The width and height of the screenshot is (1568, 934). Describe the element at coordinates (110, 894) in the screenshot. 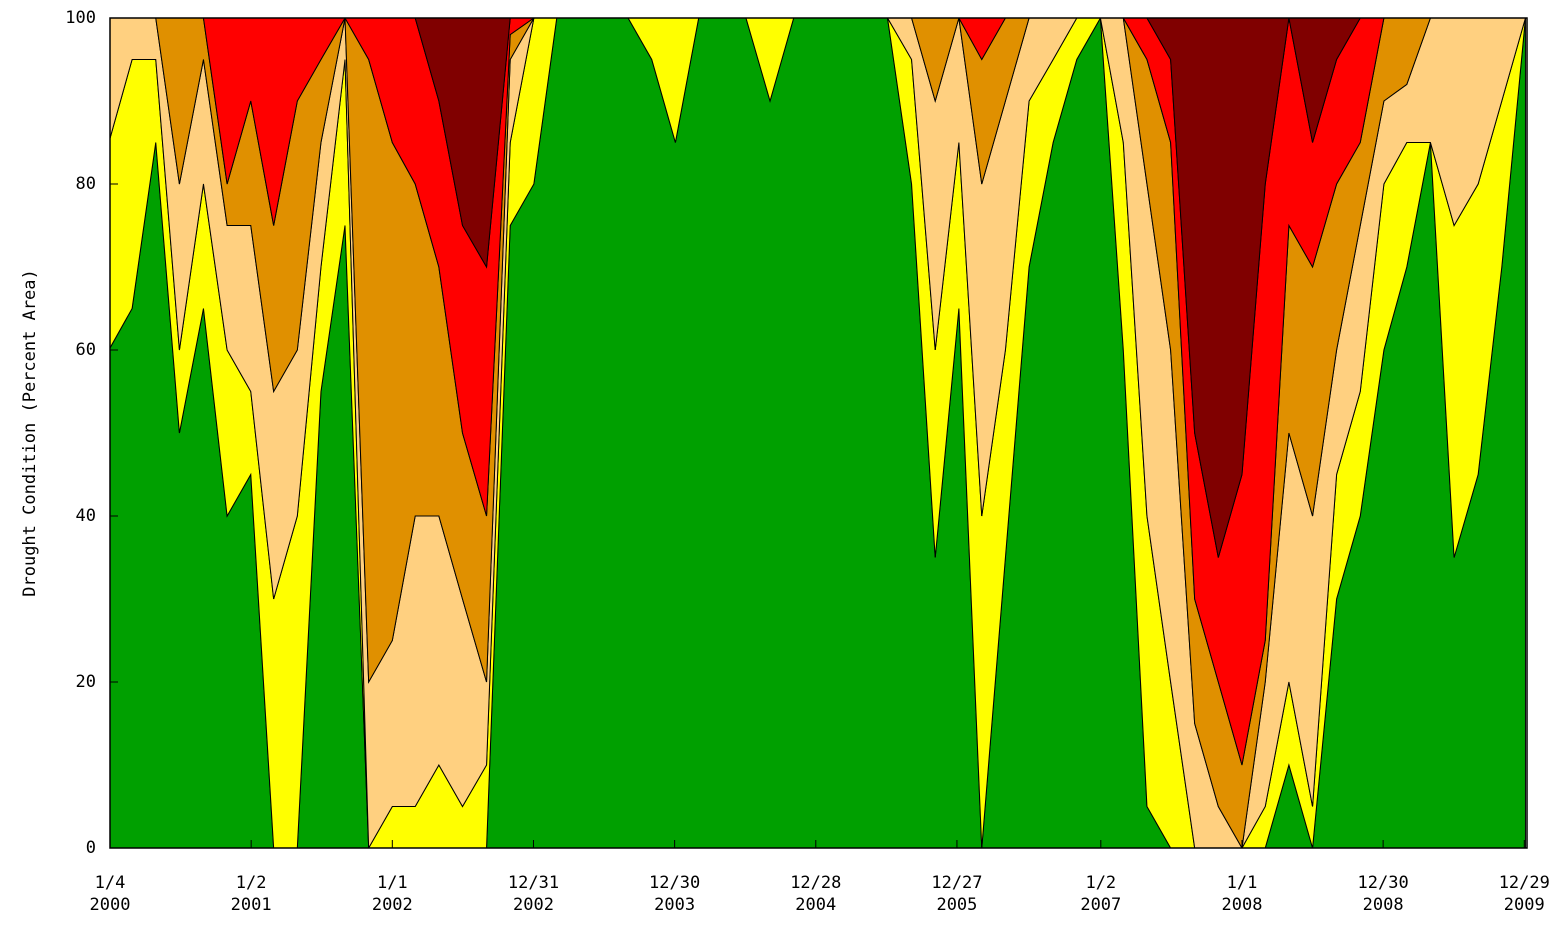

I see `x-tick-label: 1/4 2000` at that location.